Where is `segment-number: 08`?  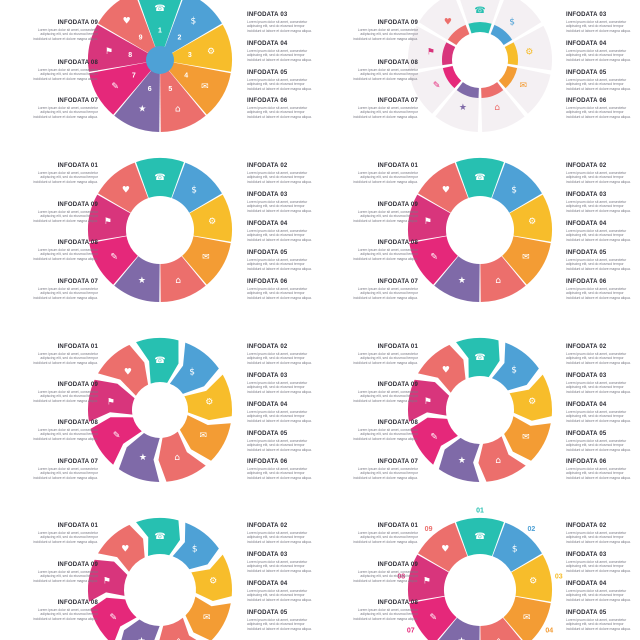 segment-number: 08 is located at coordinates (401, 577).